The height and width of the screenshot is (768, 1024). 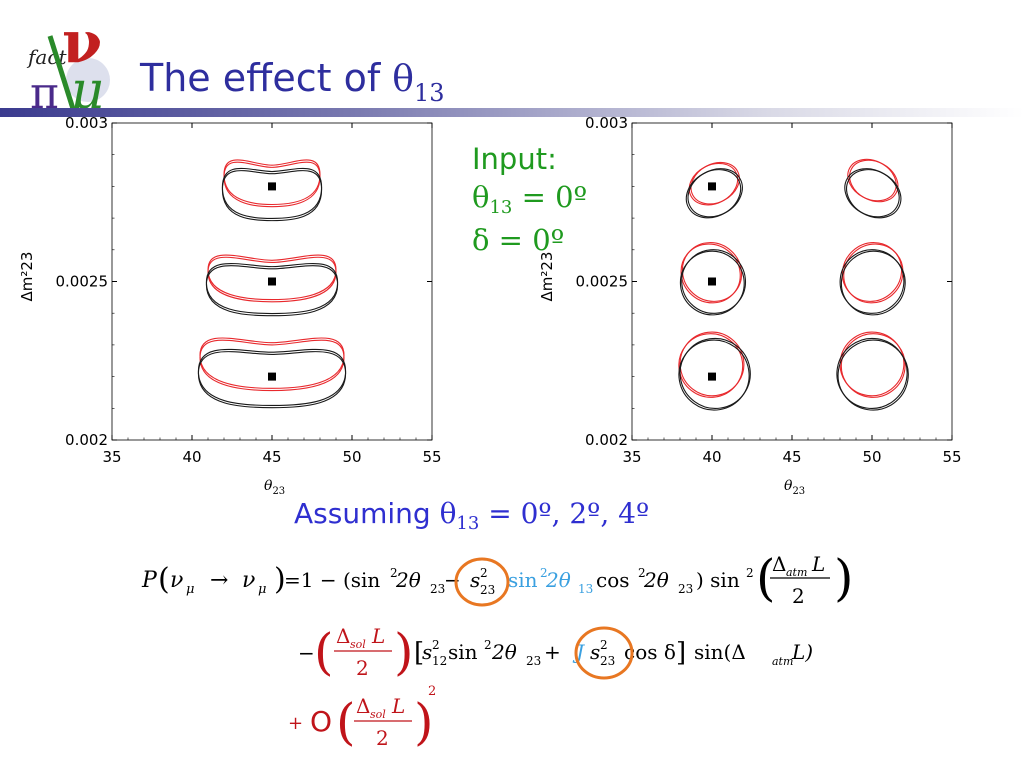 I want to click on x-tick-label: 35, so click(x=111, y=457).